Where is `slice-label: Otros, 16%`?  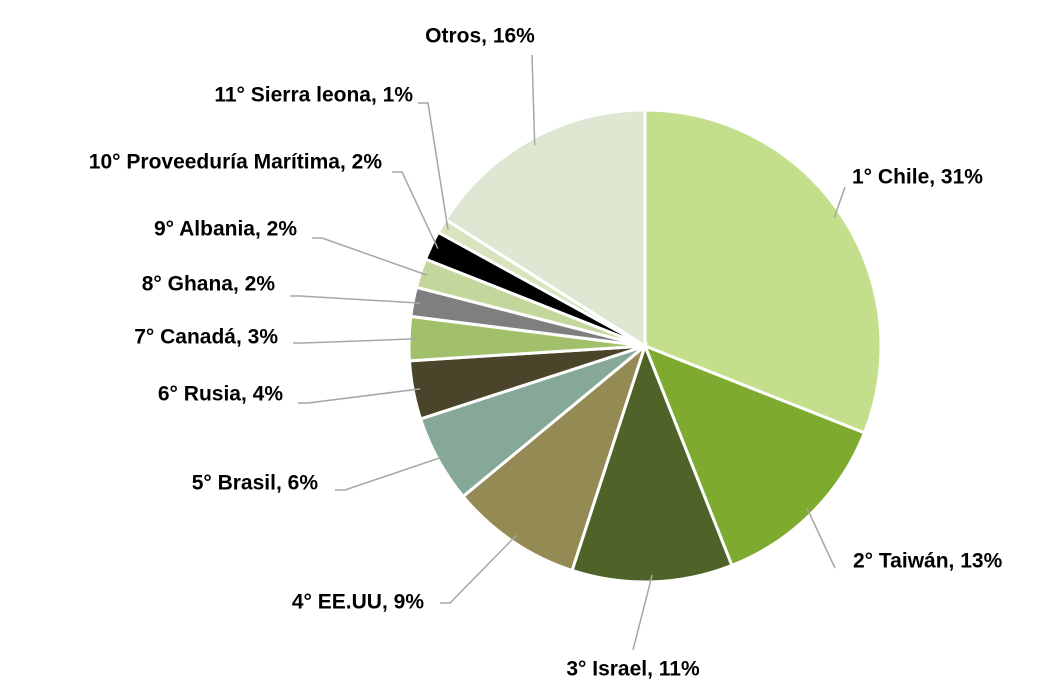 slice-label: Otros, 16% is located at coordinates (480, 36).